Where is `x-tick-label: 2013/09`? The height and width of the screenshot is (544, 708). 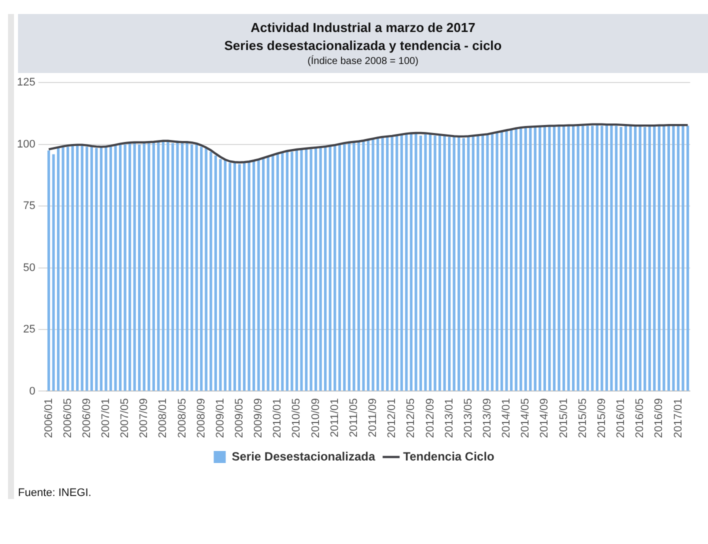
x-tick-label: 2013/09 is located at coordinates (488, 418).